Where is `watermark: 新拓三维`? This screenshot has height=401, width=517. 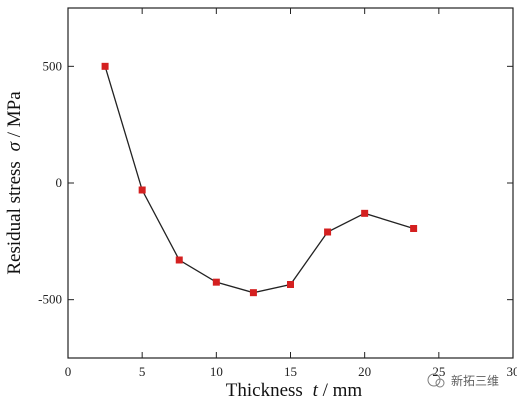
watermark: 新拓三维 is located at coordinates (463, 380).